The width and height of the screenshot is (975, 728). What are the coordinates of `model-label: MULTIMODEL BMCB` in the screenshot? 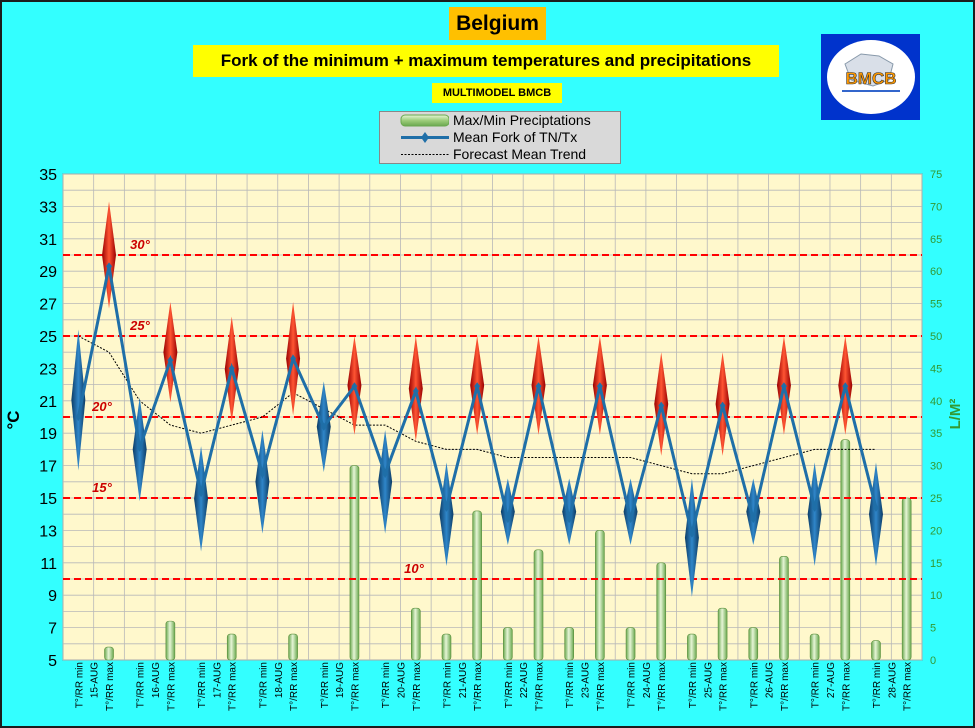 It's located at (497, 93).